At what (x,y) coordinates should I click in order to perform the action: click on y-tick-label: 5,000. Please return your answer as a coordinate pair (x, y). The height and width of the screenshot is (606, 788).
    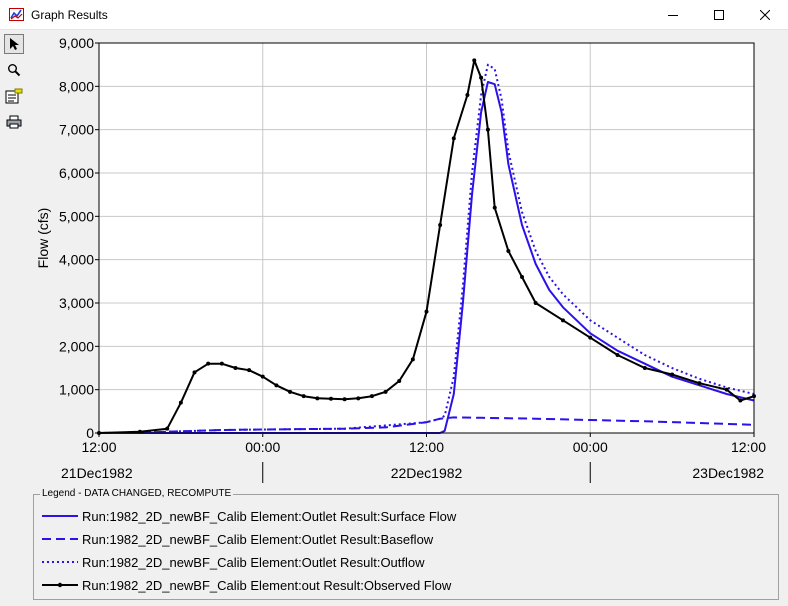
    Looking at the image, I should click on (76, 216).